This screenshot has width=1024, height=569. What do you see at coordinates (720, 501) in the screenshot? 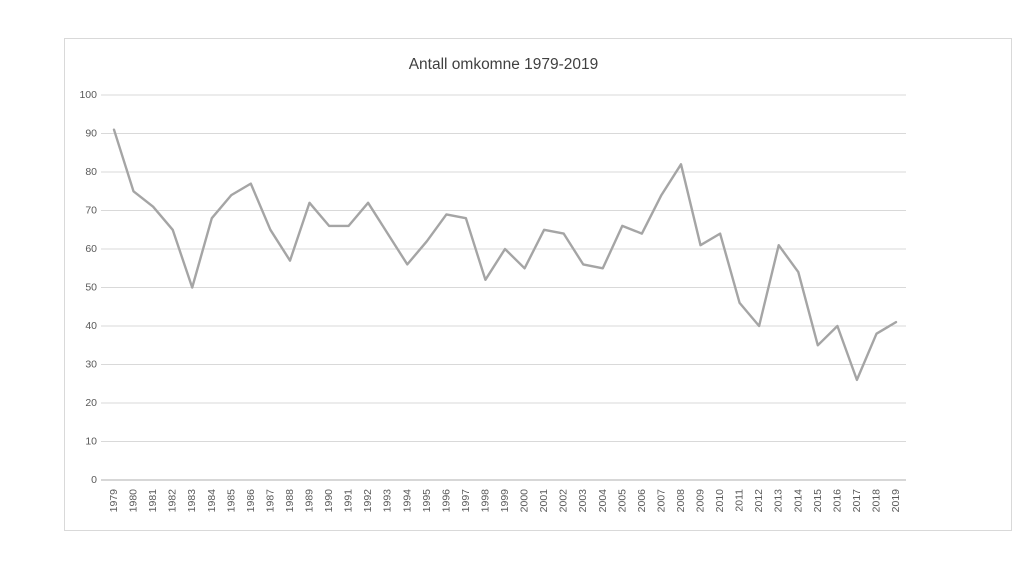
I see `x-axis-tick-label: 2010` at bounding box center [720, 501].